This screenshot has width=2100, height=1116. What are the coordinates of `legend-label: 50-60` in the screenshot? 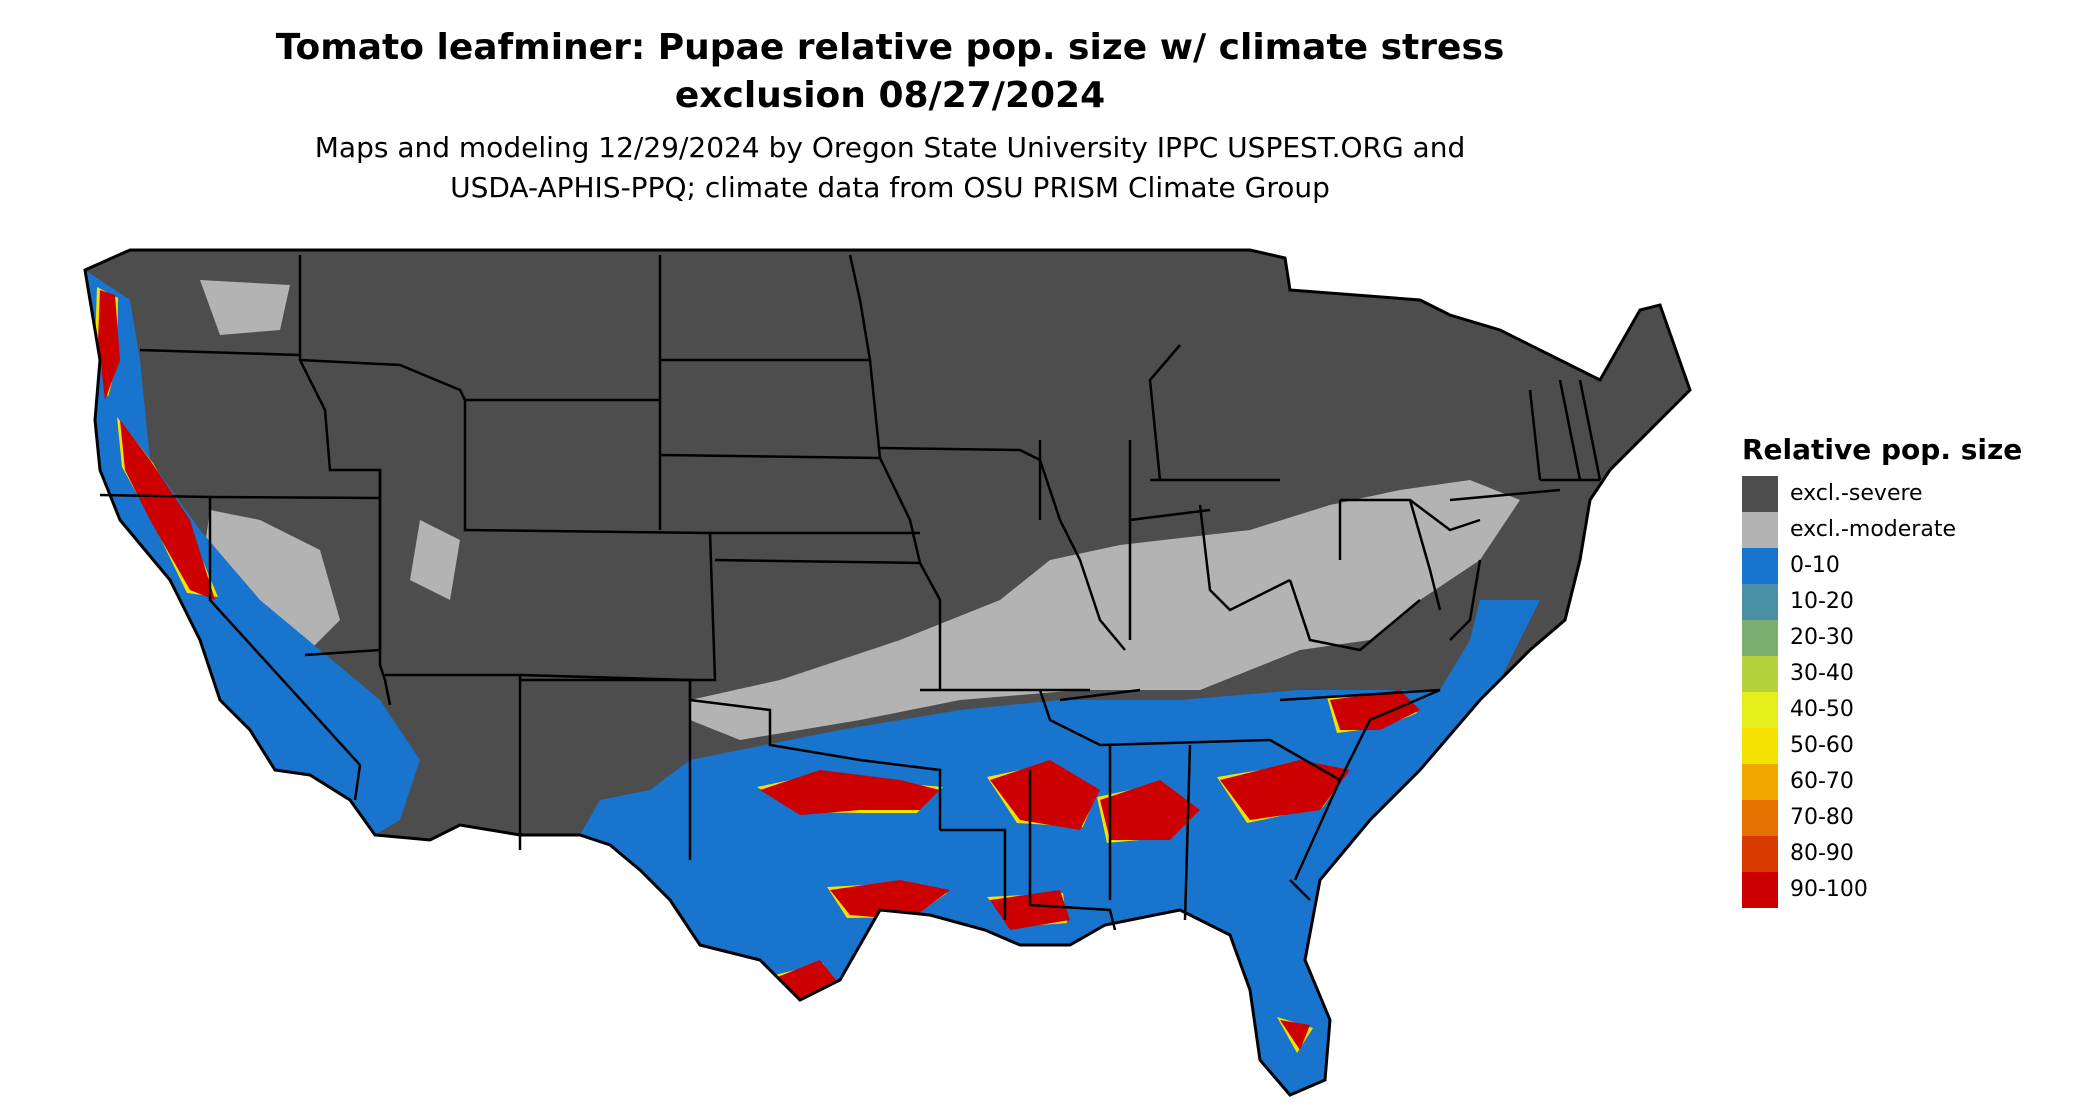 It's located at (1822, 745).